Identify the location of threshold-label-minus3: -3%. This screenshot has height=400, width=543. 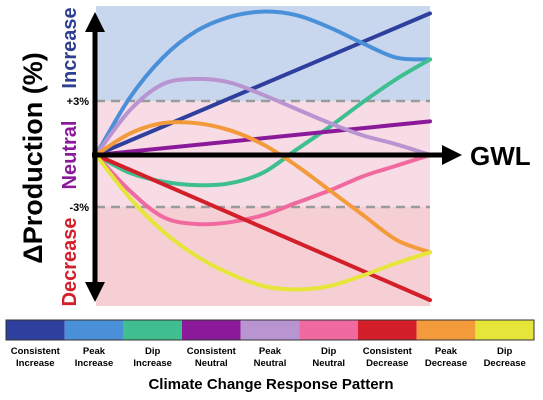
(79, 208).